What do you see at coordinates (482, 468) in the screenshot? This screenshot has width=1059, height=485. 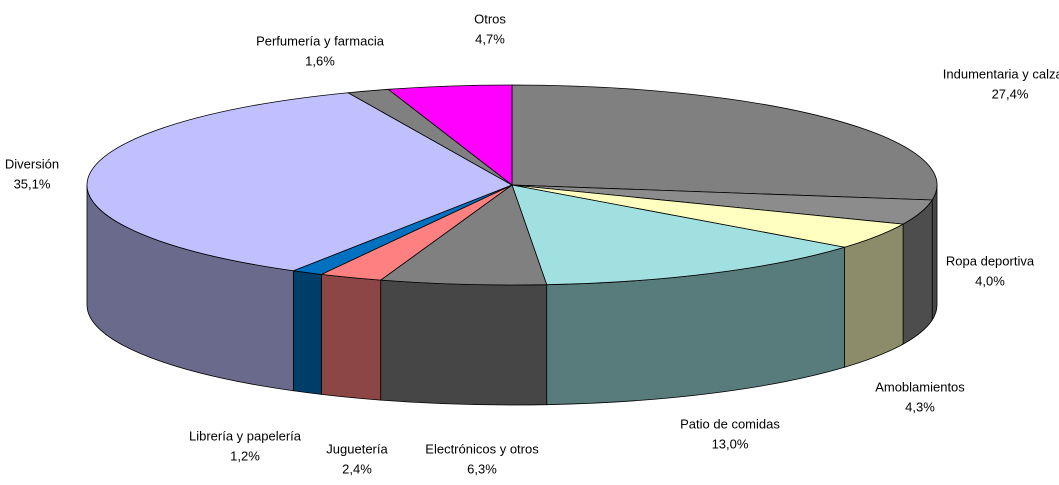 I see `value-label: 6,3%` at bounding box center [482, 468].